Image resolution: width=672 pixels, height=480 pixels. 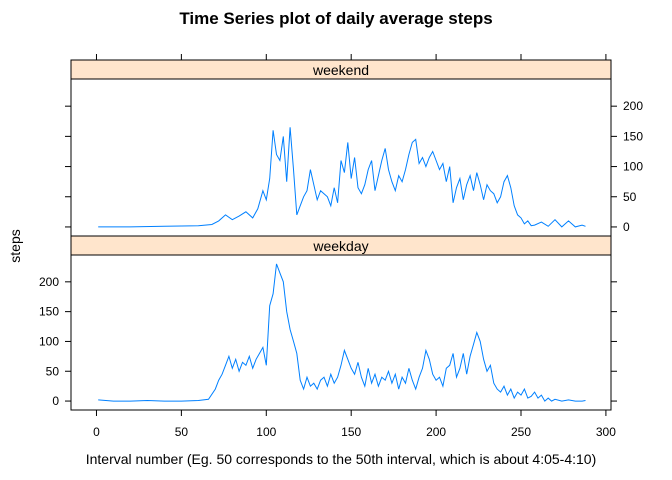 What do you see at coordinates (49, 282) in the screenshot?
I see `y-tick-label-weekday: 200` at bounding box center [49, 282].